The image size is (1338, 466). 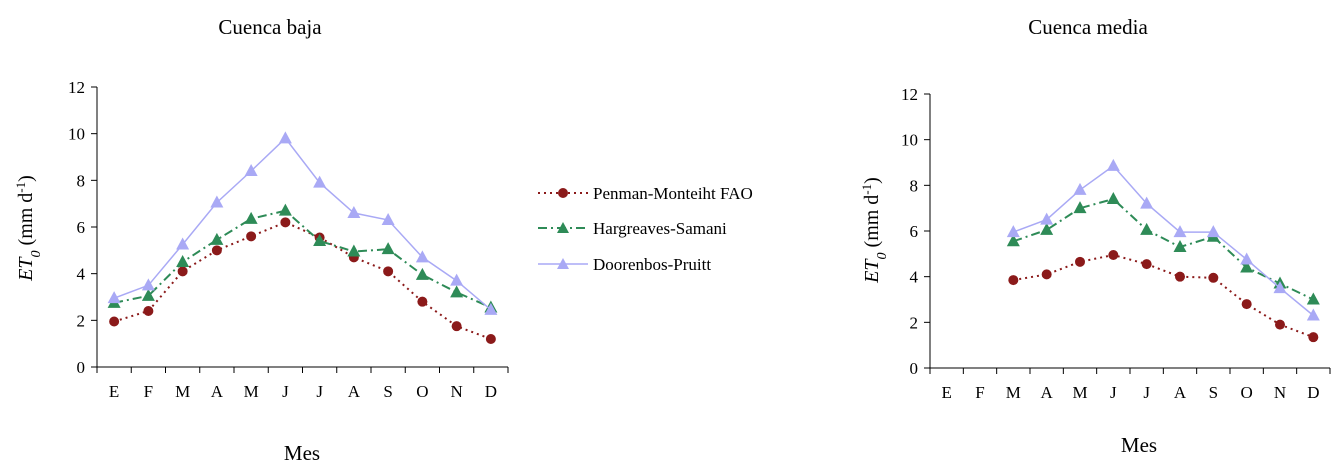 What do you see at coordinates (81, 274) in the screenshot?
I see `y-tick-label: 4` at bounding box center [81, 274].